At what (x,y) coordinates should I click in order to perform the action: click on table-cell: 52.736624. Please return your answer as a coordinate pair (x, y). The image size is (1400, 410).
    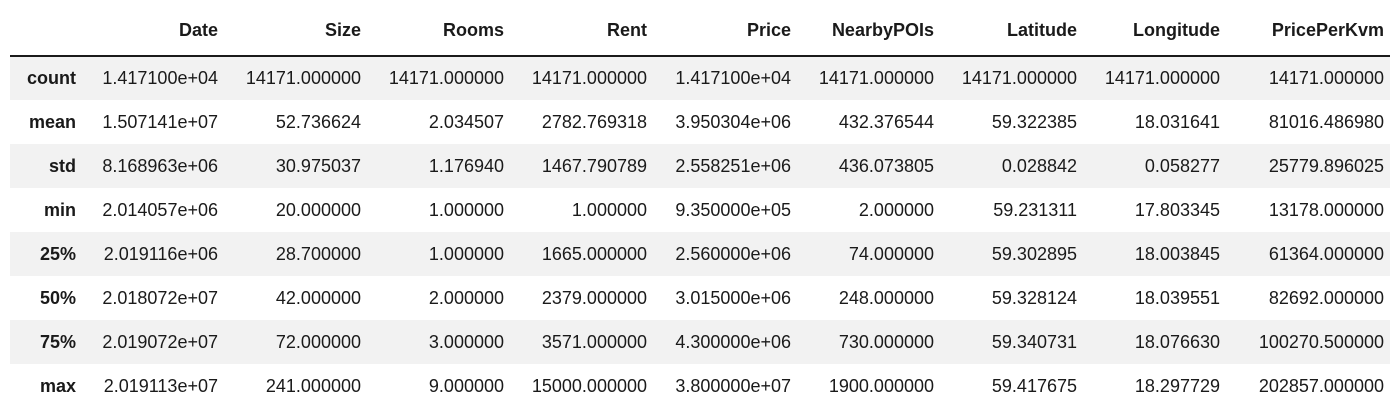
    Looking at the image, I should click on (318, 121).